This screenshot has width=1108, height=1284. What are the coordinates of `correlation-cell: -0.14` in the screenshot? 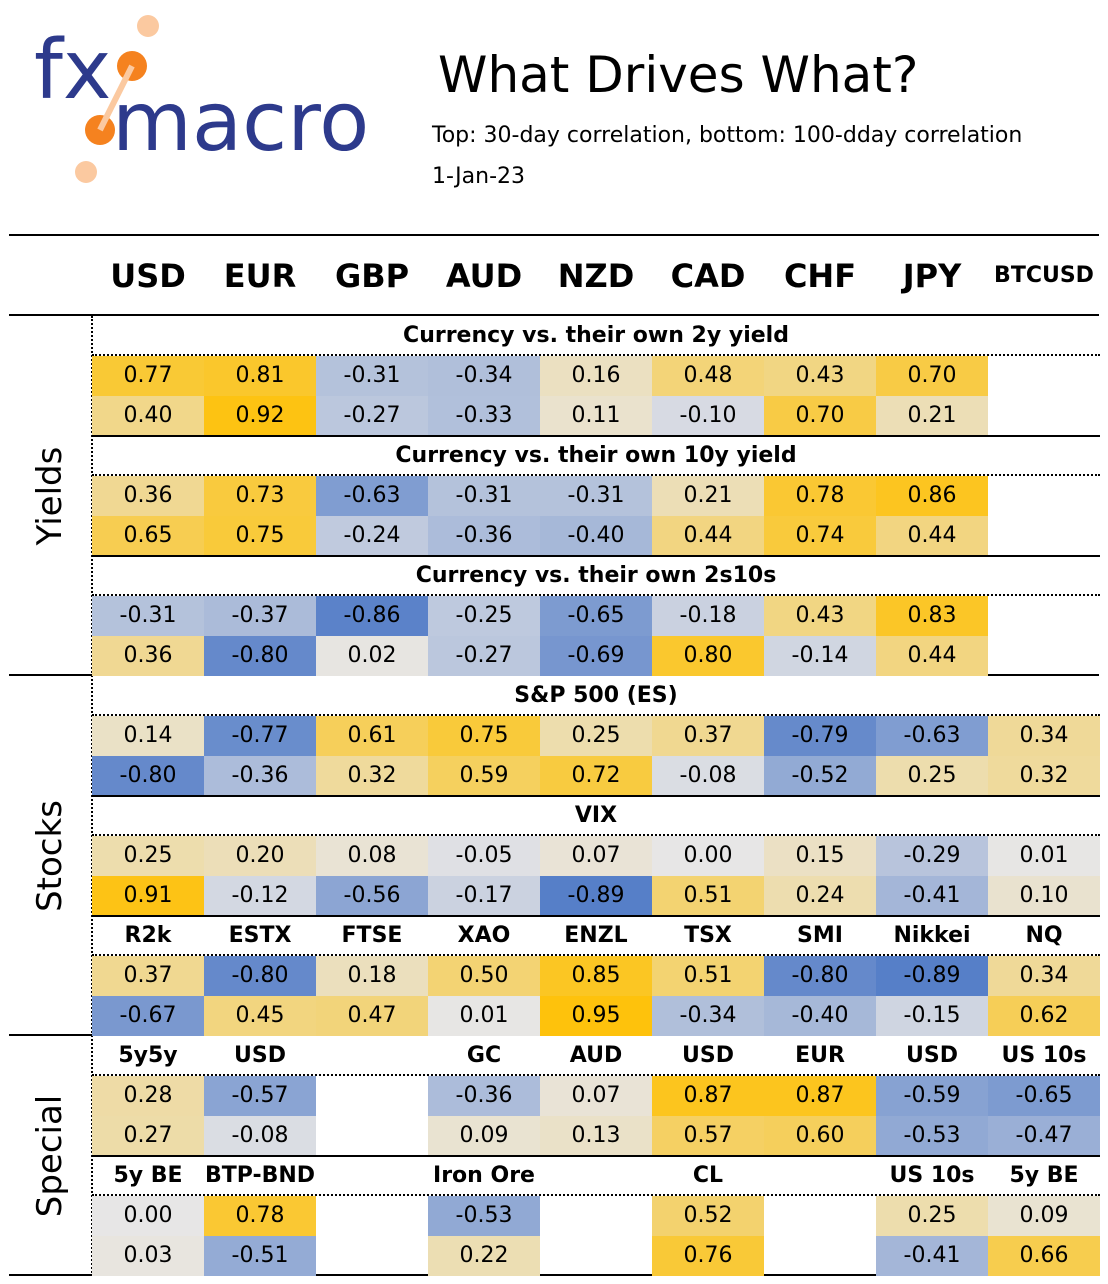 It's located at (820, 656).